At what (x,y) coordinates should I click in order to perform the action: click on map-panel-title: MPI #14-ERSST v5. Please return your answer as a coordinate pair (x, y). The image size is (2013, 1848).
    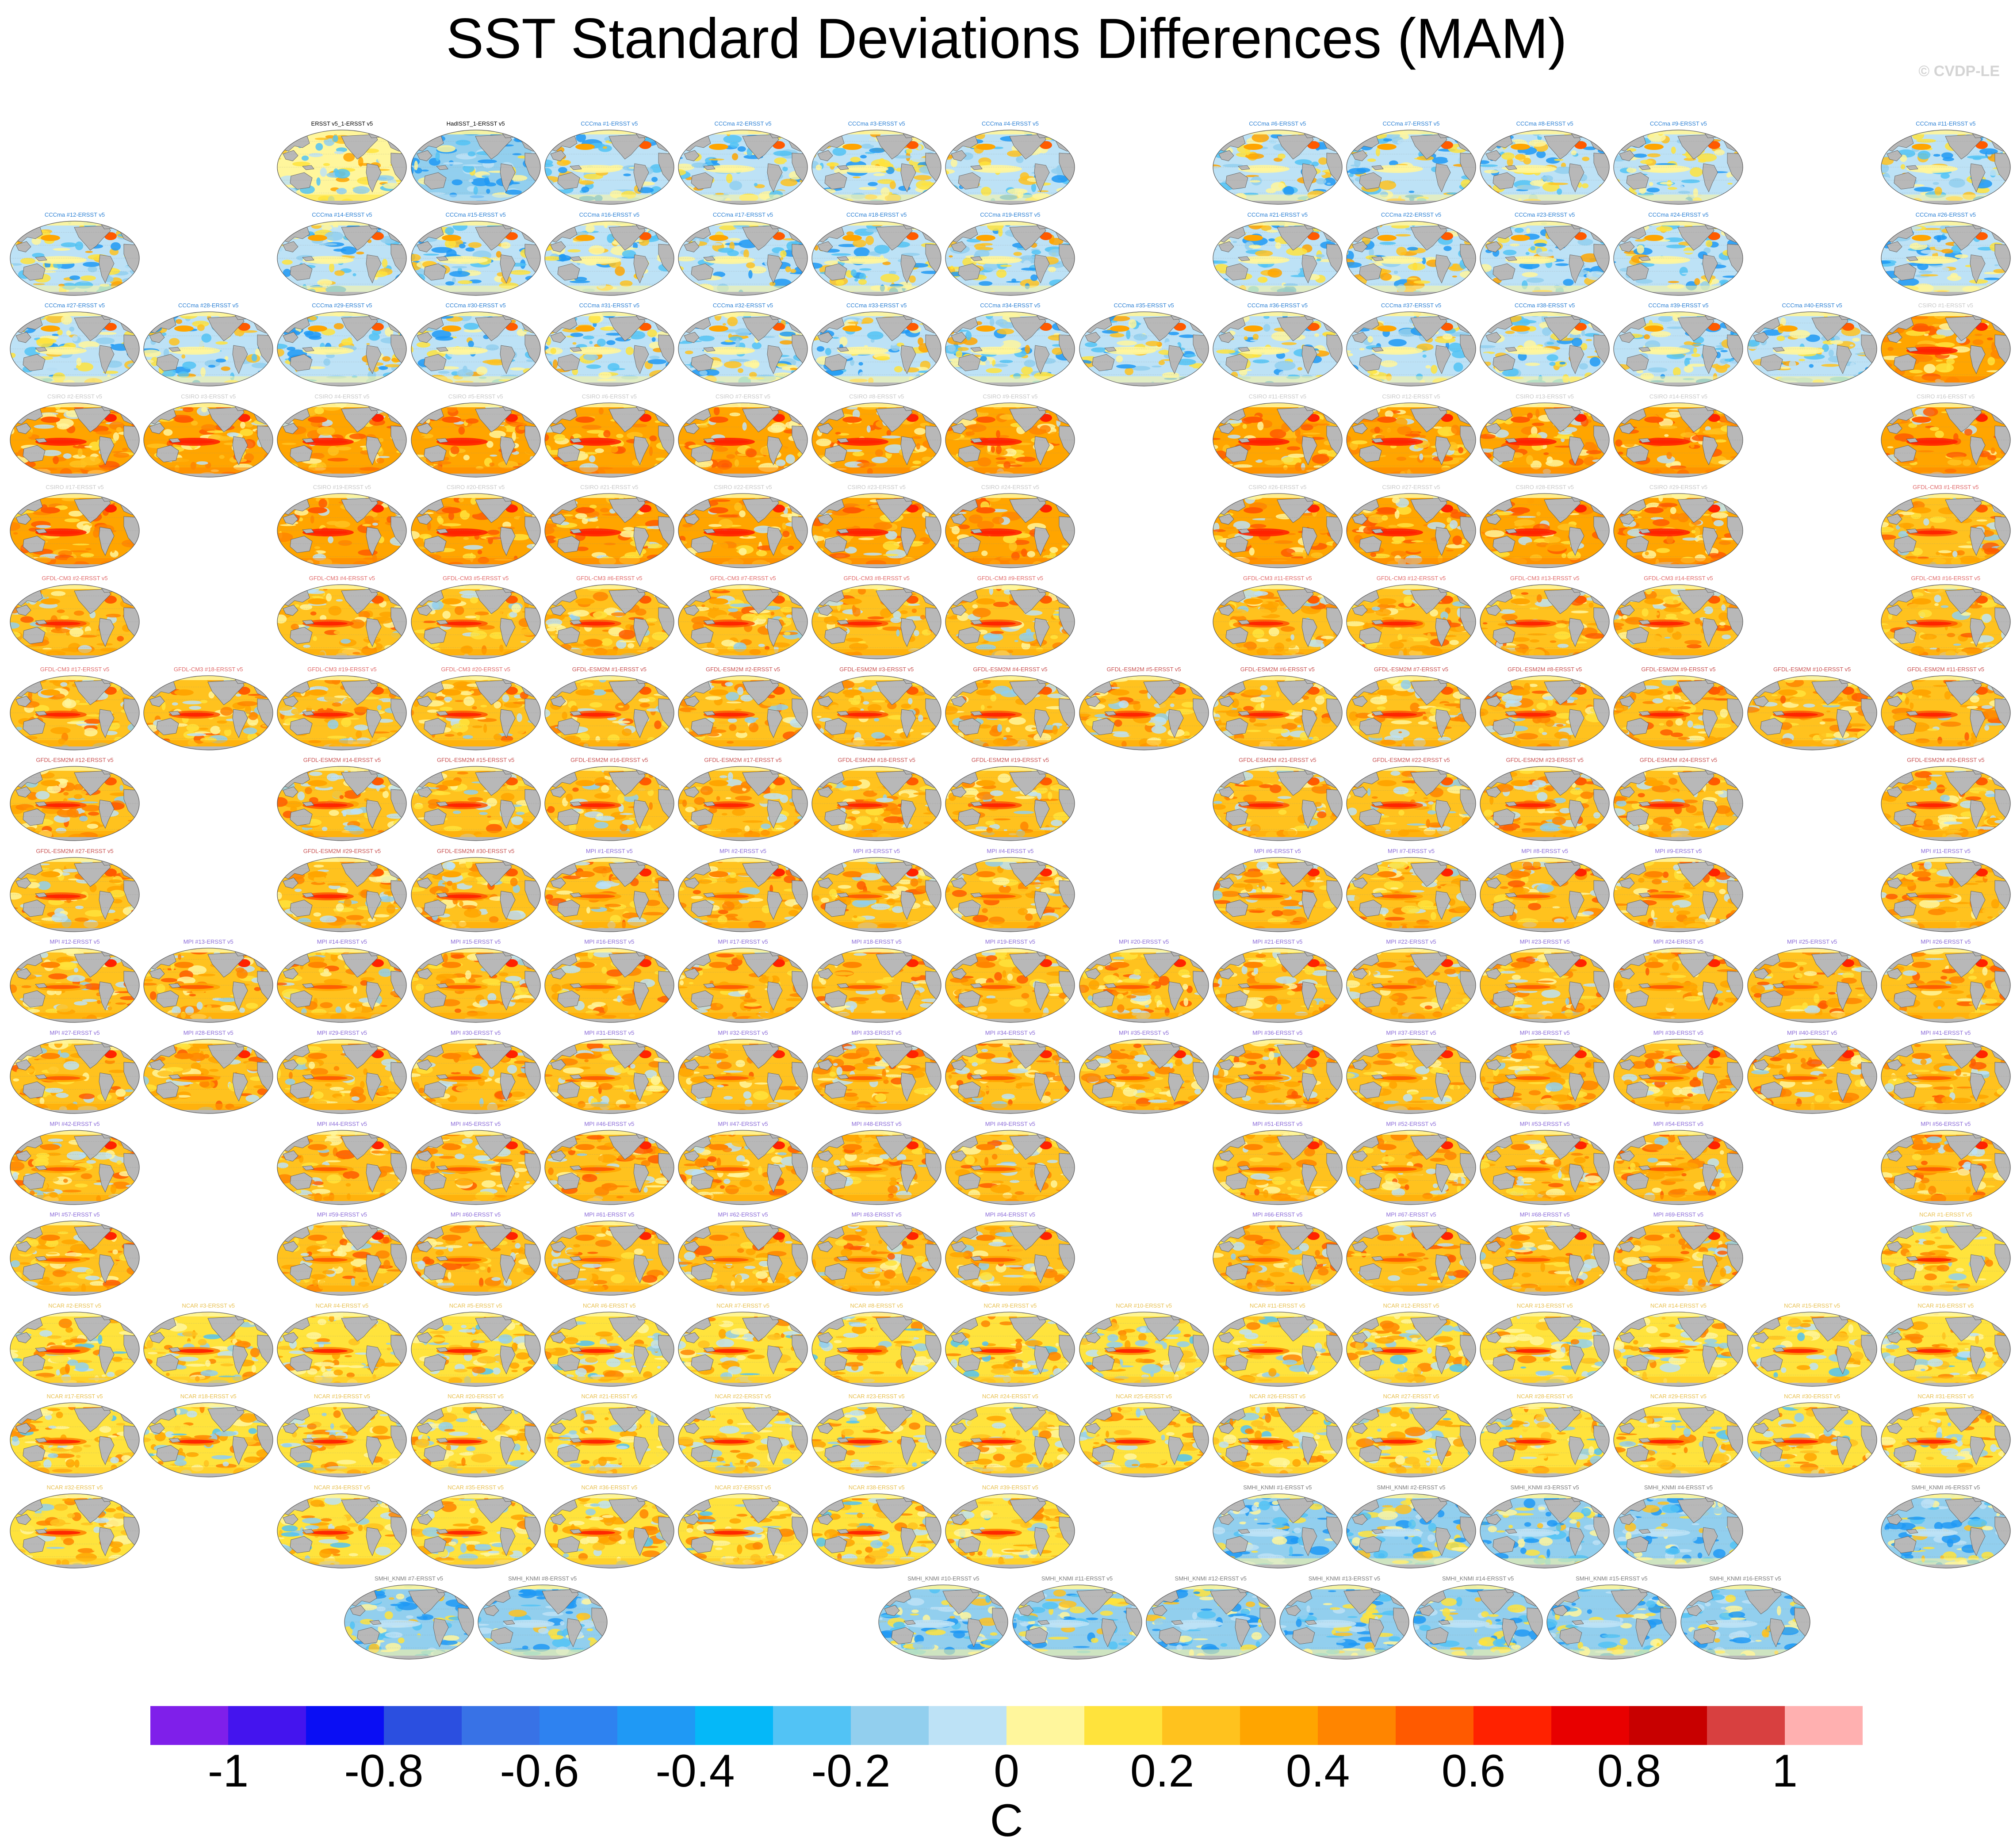
    Looking at the image, I should click on (342, 941).